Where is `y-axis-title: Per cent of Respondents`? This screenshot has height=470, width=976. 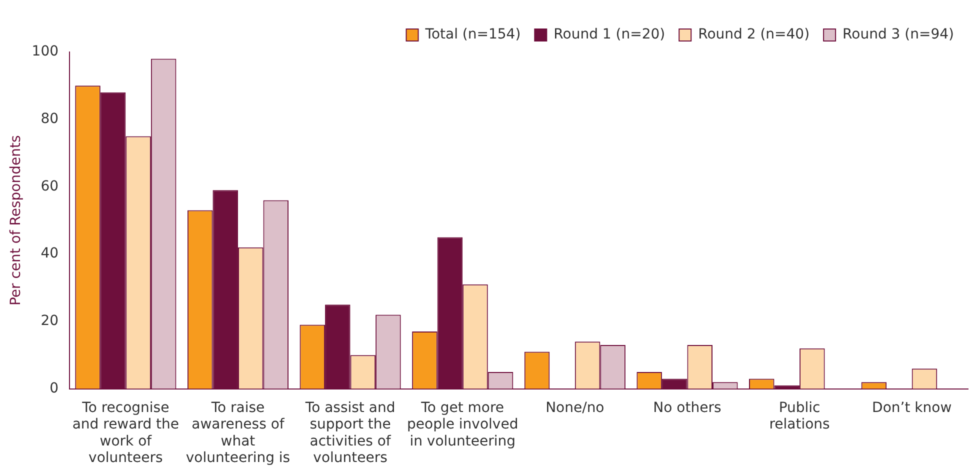 y-axis-title: Per cent of Respondents is located at coordinates (16, 220).